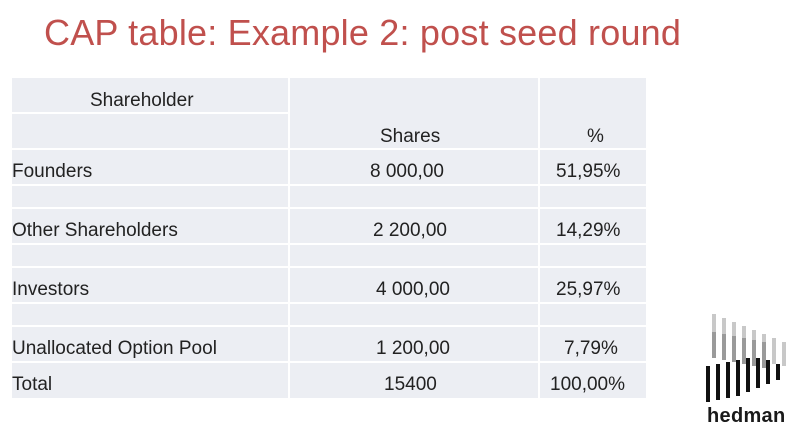  What do you see at coordinates (32, 384) in the screenshot?
I see `row-total-shareholder: Total` at bounding box center [32, 384].